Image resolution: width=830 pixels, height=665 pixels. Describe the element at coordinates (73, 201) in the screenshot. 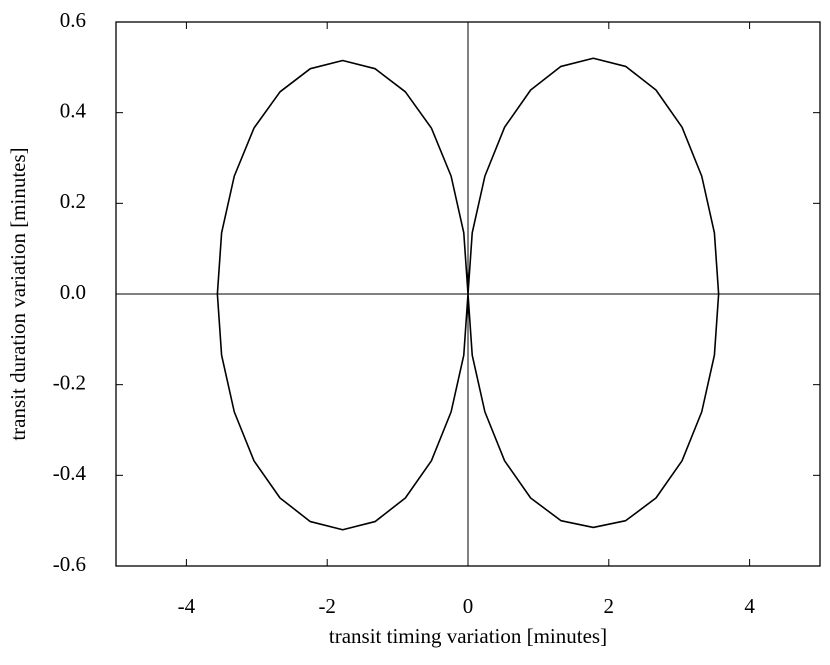

I see `y-tick-label: 0.2` at that location.